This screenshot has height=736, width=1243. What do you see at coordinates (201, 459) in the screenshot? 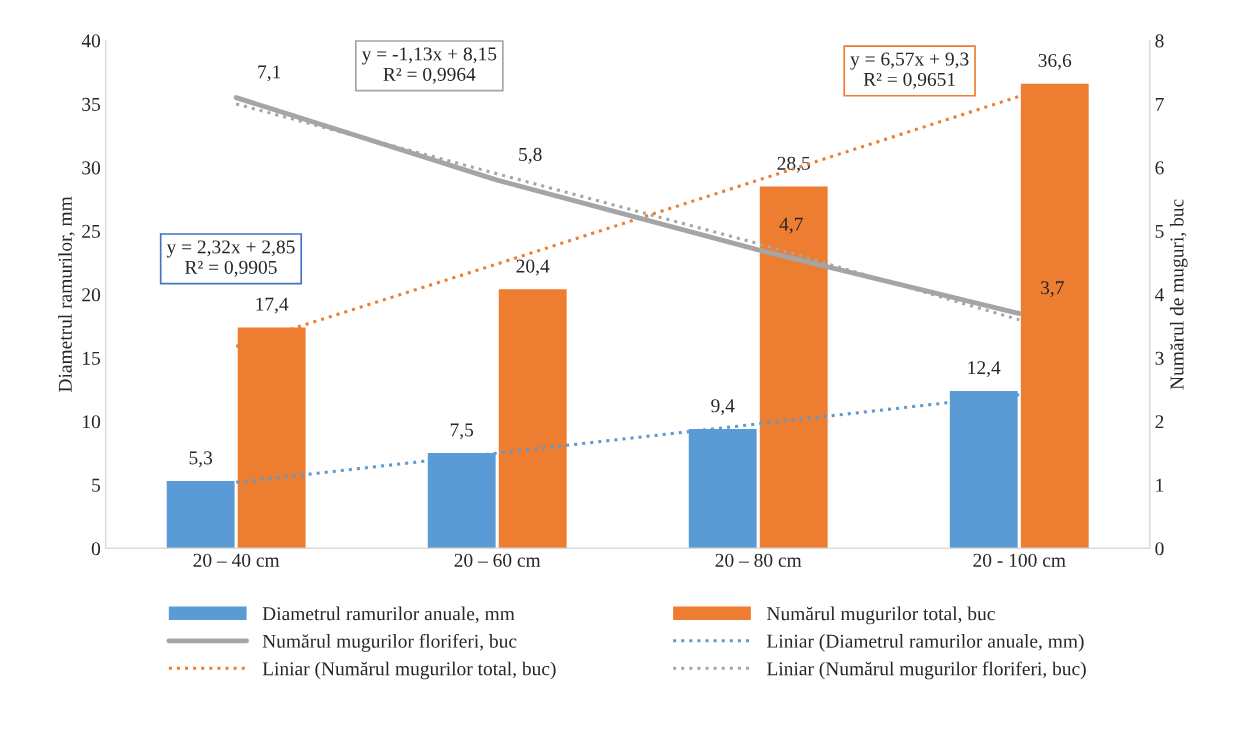
I see `data-label: 5,3` at bounding box center [201, 459].